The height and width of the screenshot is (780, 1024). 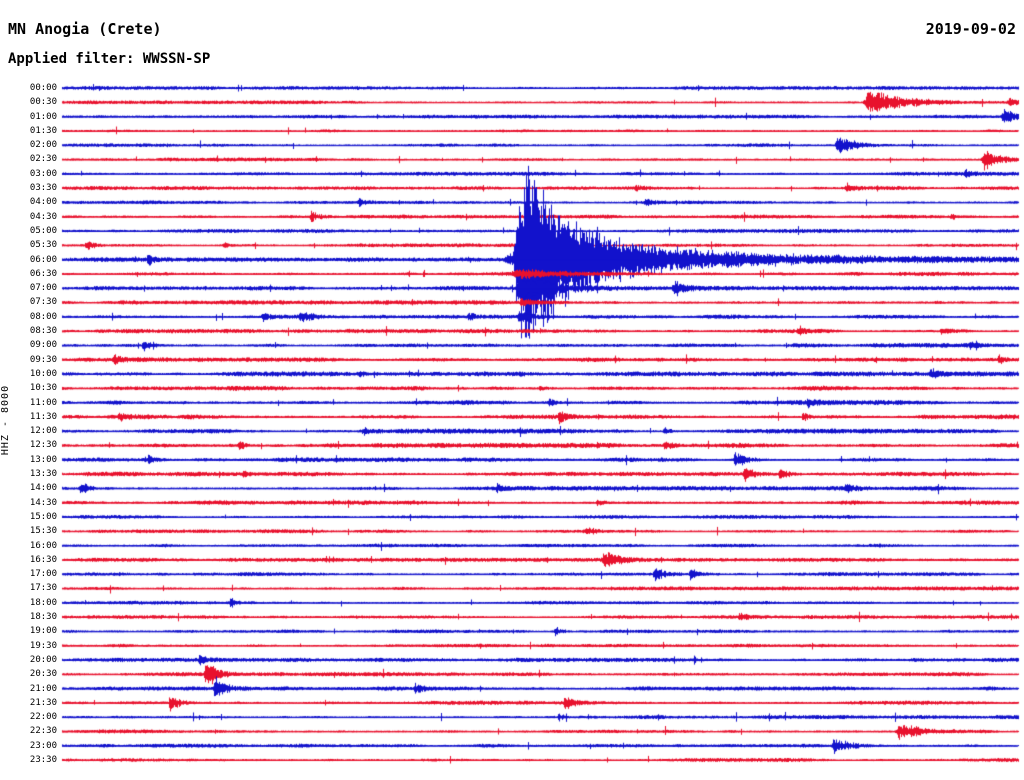 What do you see at coordinates (43, 717) in the screenshot?
I see `time-label: 22:00` at bounding box center [43, 717].